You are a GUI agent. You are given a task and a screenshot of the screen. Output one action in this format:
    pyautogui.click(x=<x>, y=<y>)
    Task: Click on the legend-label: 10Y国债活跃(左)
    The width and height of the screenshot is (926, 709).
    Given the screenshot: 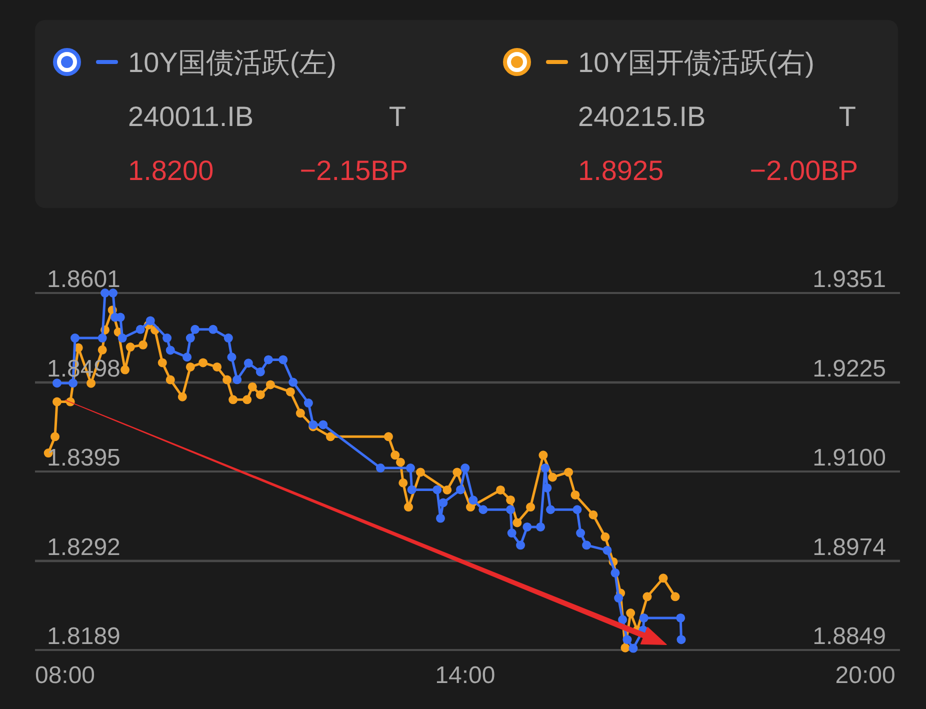 What is the action you would take?
    pyautogui.click(x=232, y=62)
    